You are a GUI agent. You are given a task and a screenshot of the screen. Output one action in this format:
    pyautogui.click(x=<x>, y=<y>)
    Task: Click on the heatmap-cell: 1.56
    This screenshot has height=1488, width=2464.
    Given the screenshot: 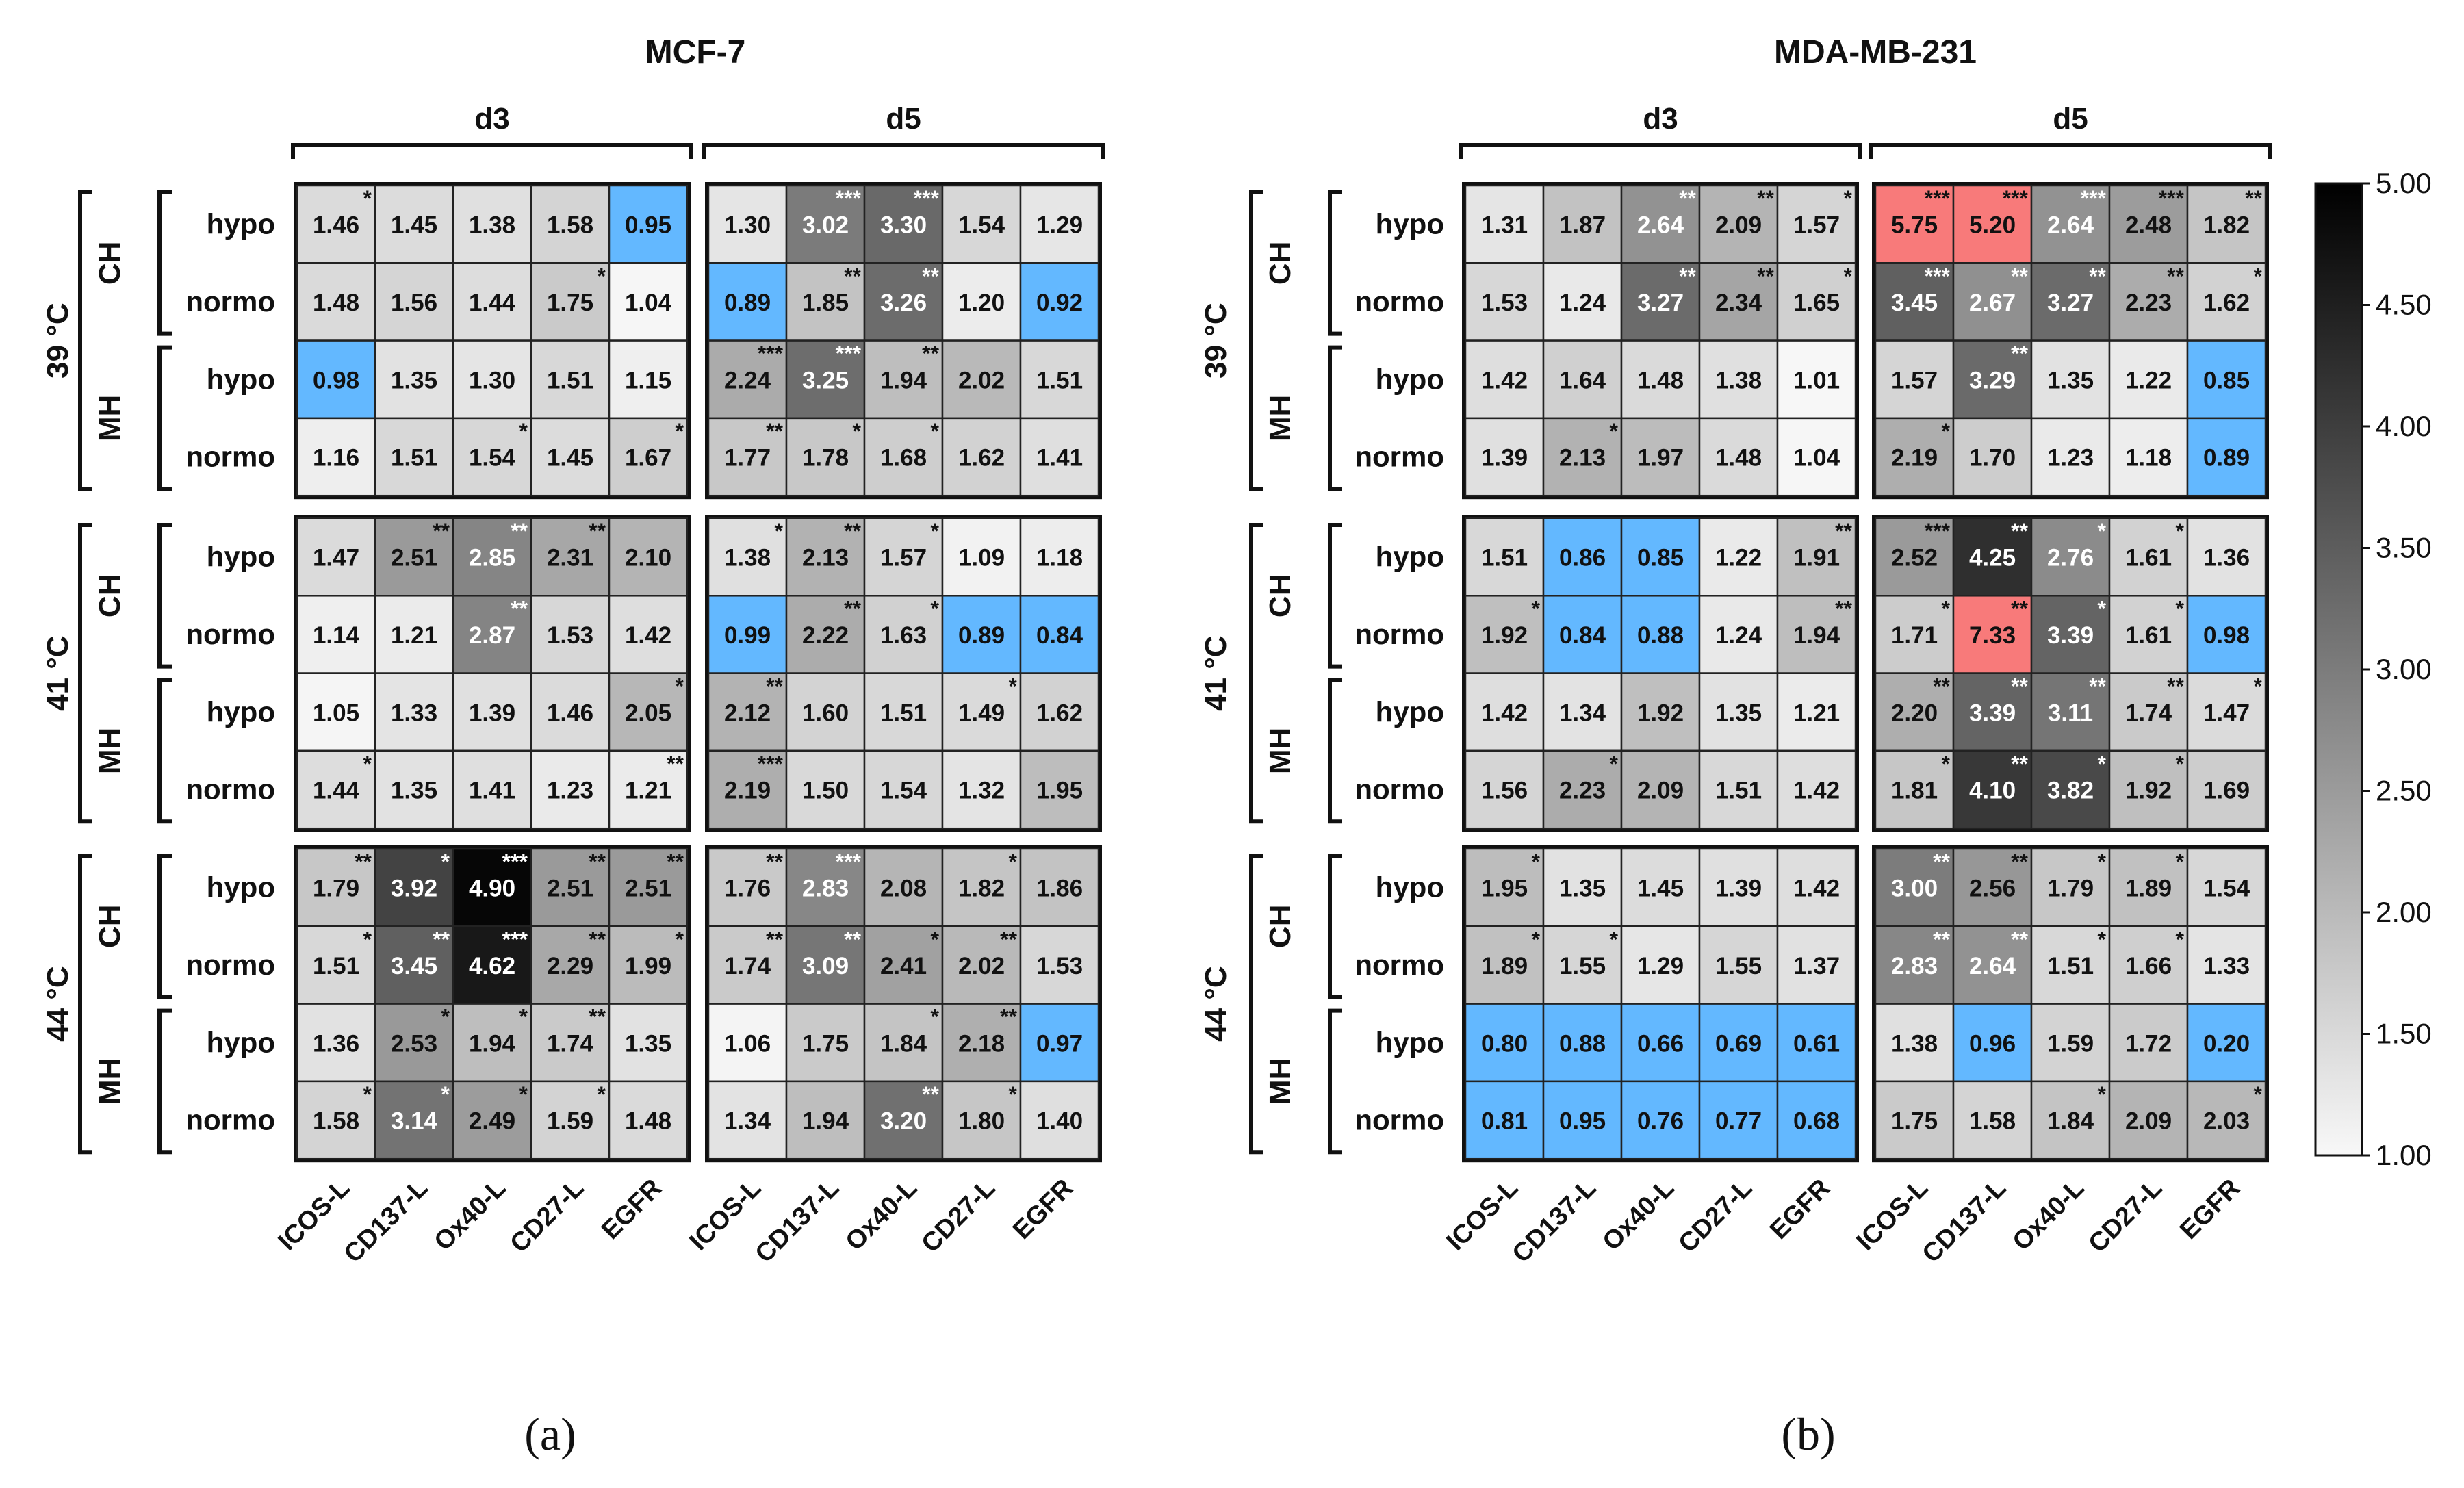 What is the action you would take?
    pyautogui.click(x=414, y=302)
    